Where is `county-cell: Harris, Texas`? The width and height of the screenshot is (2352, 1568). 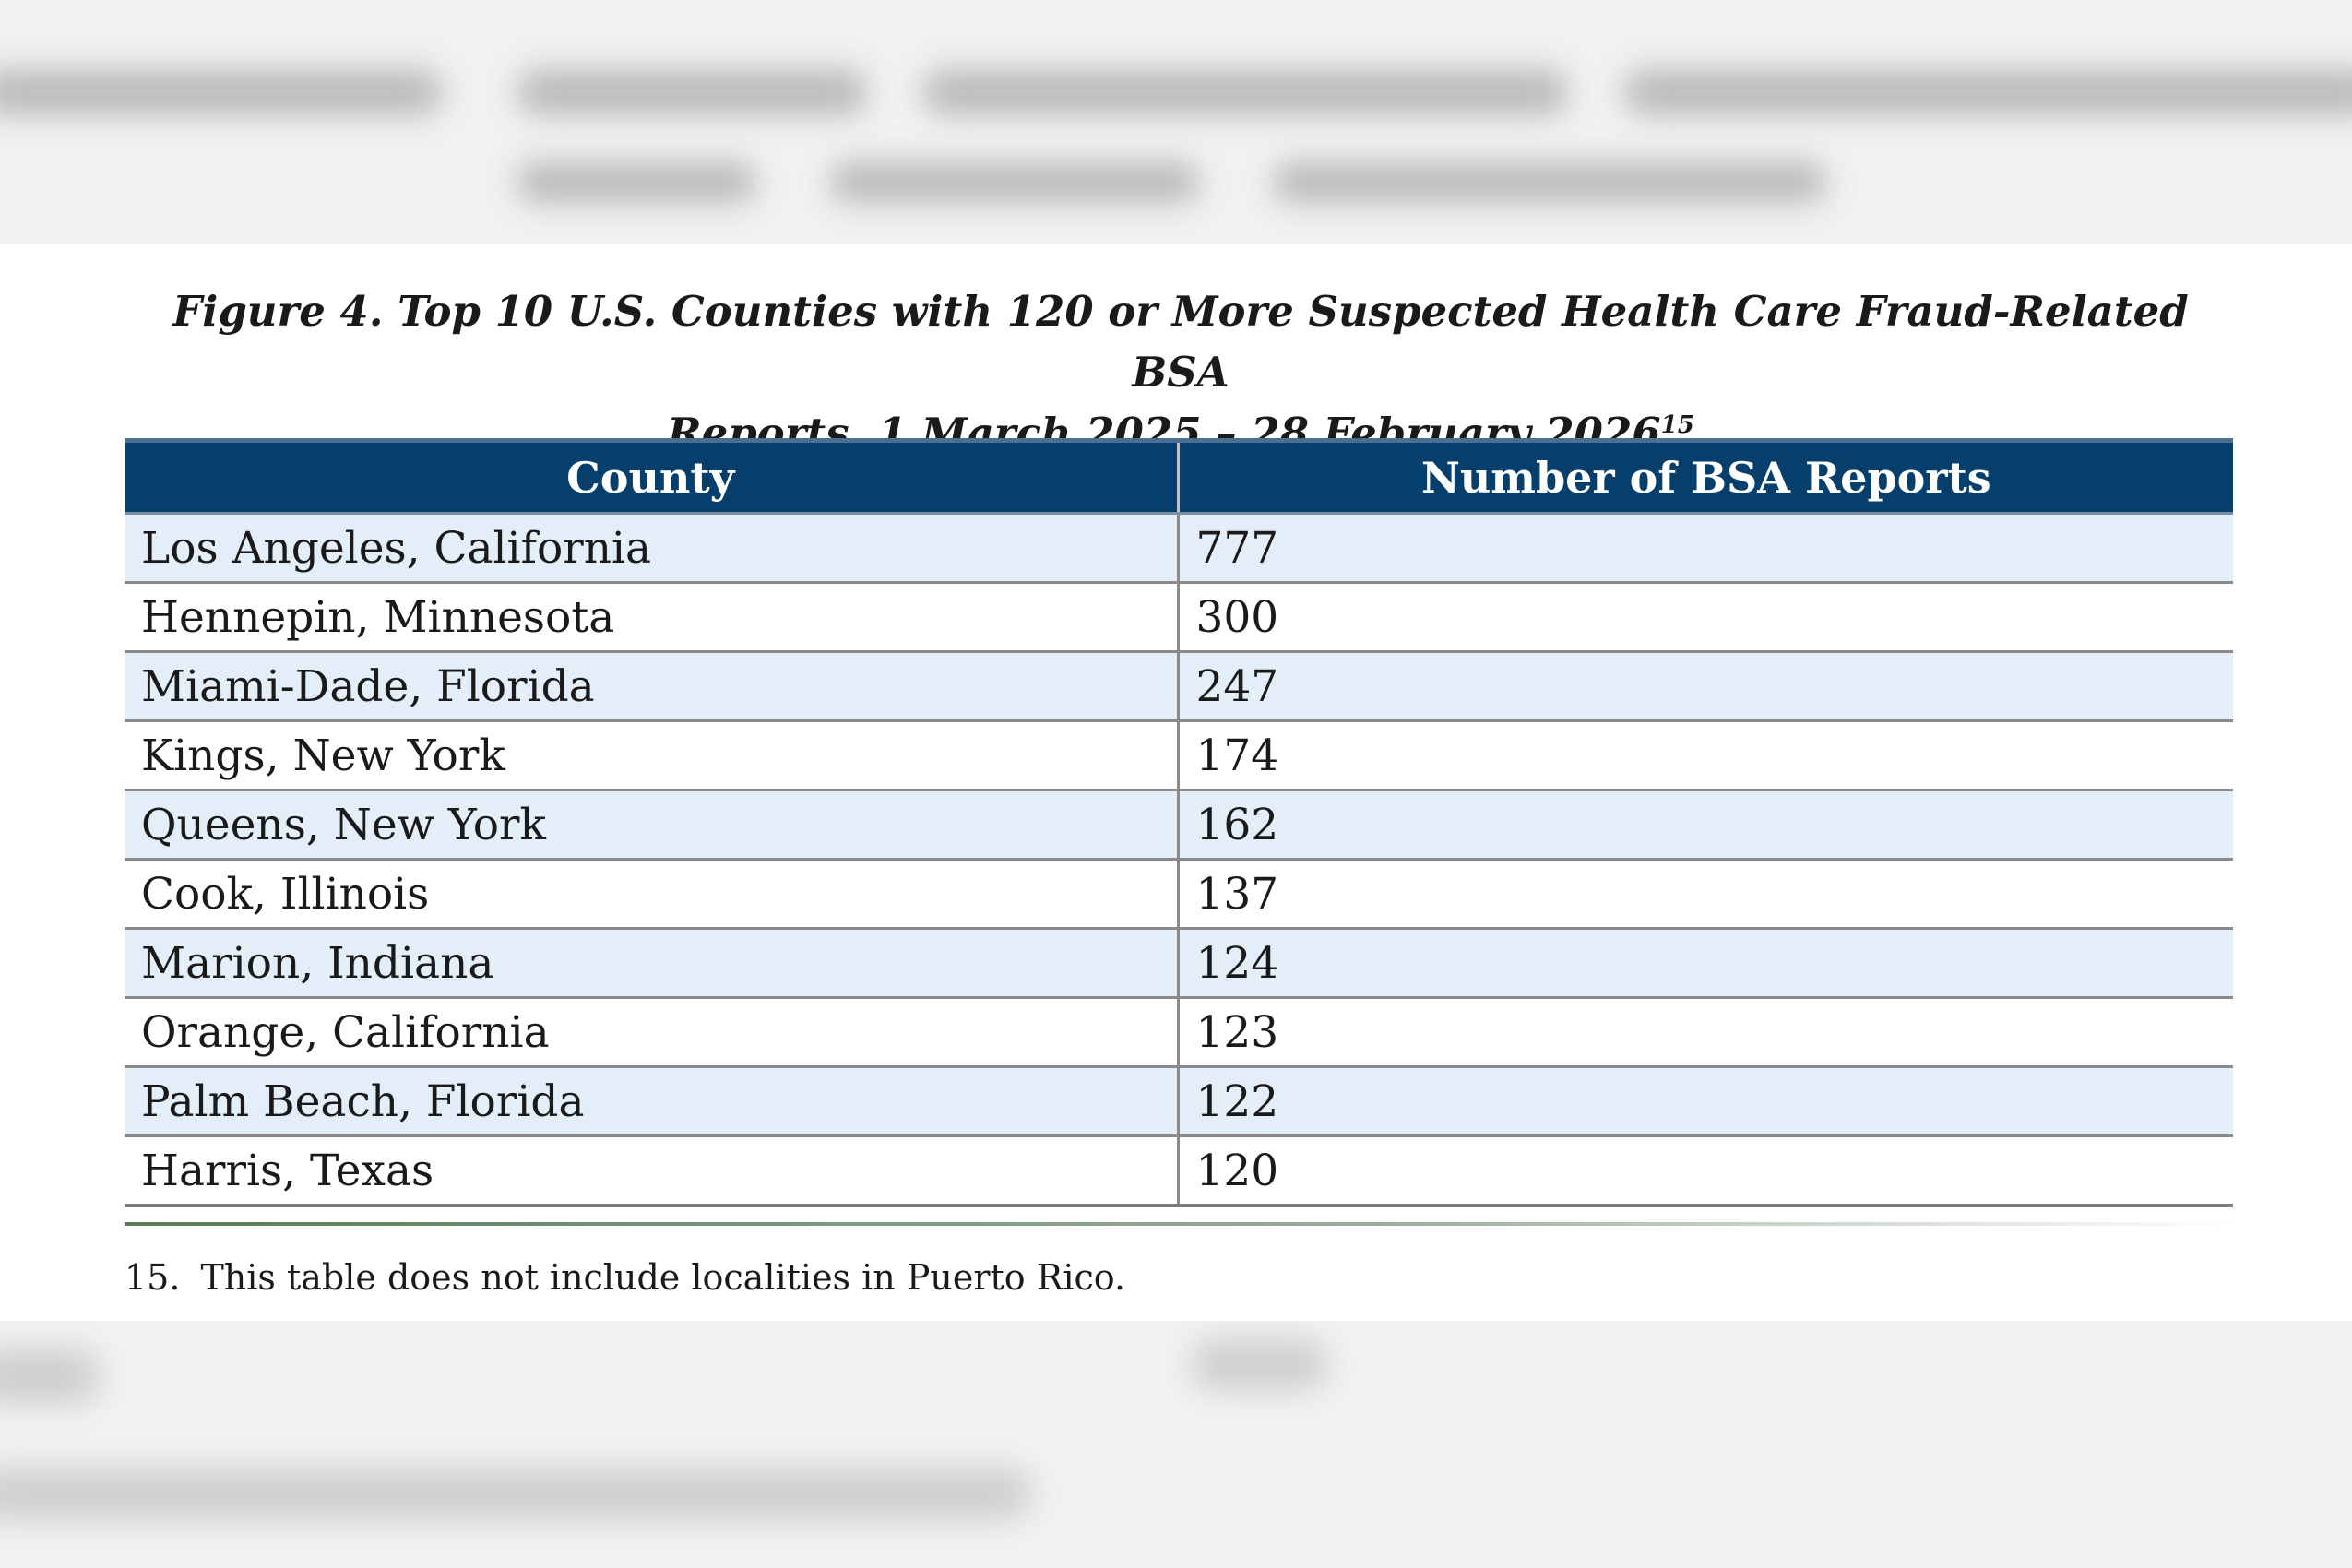 county-cell: Harris, Texas is located at coordinates (651, 1171).